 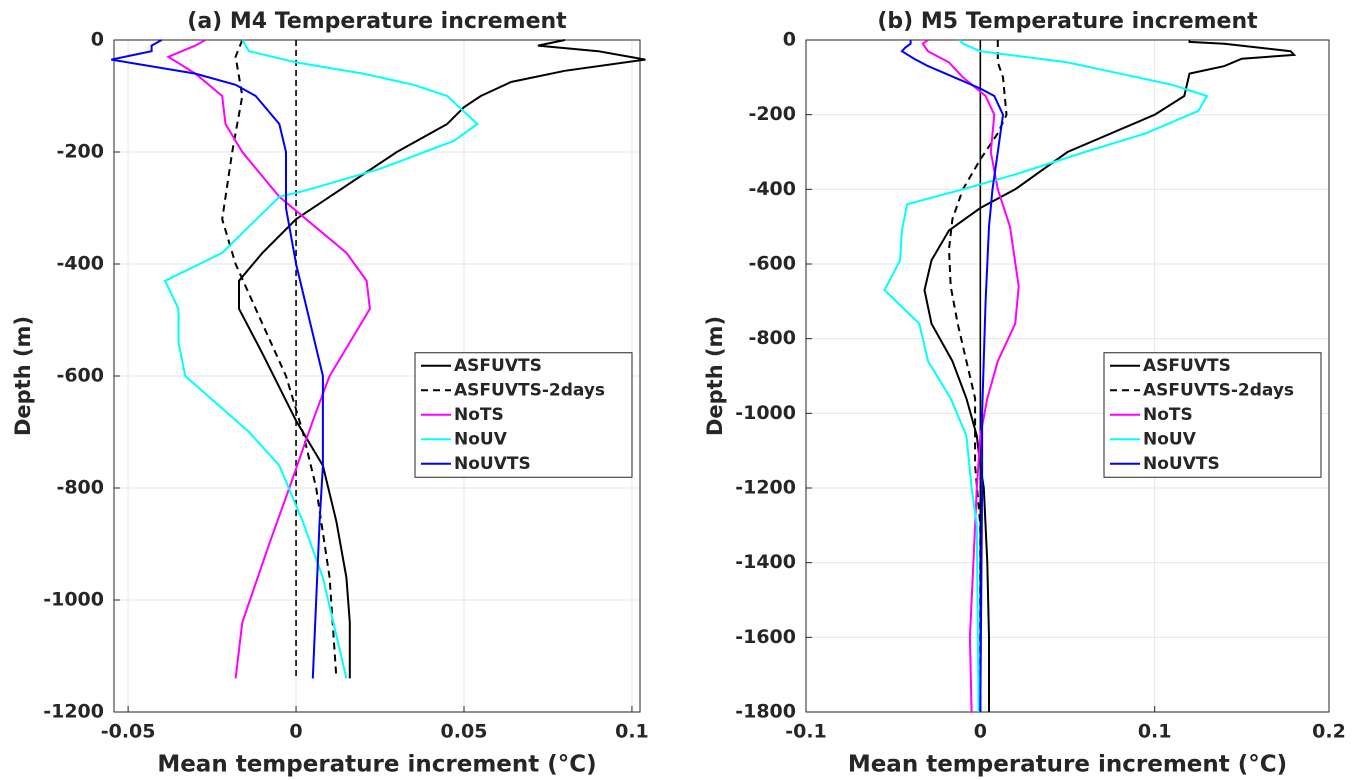 I want to click on x-tick-label: 0.2, so click(x=1329, y=732).